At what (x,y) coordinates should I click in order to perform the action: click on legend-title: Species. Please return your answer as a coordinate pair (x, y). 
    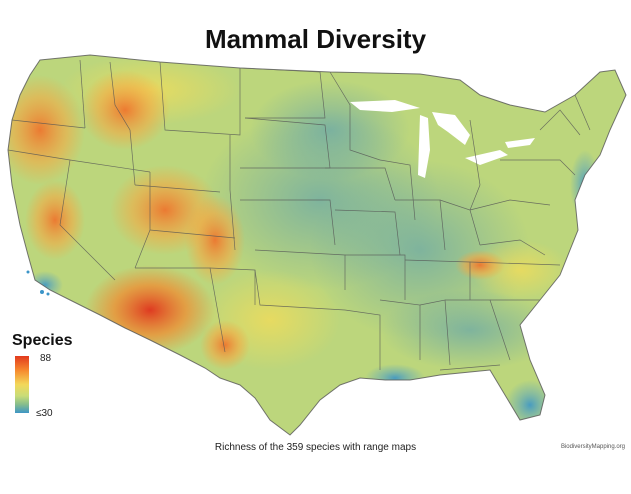
    Looking at the image, I should click on (42, 340).